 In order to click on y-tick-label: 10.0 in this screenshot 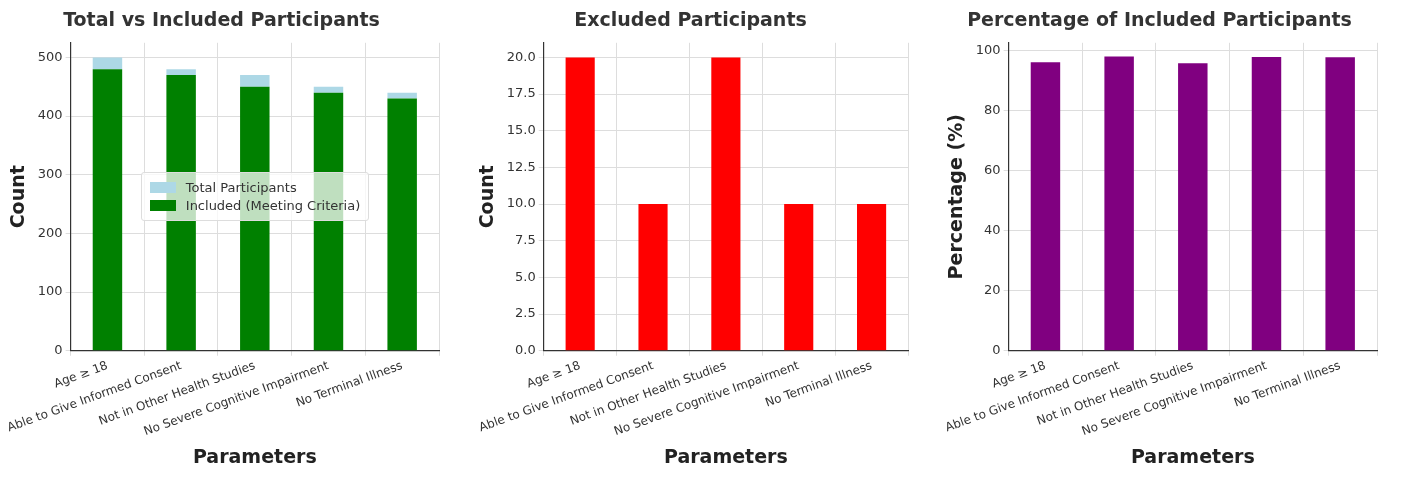, I will do `click(521, 203)`.